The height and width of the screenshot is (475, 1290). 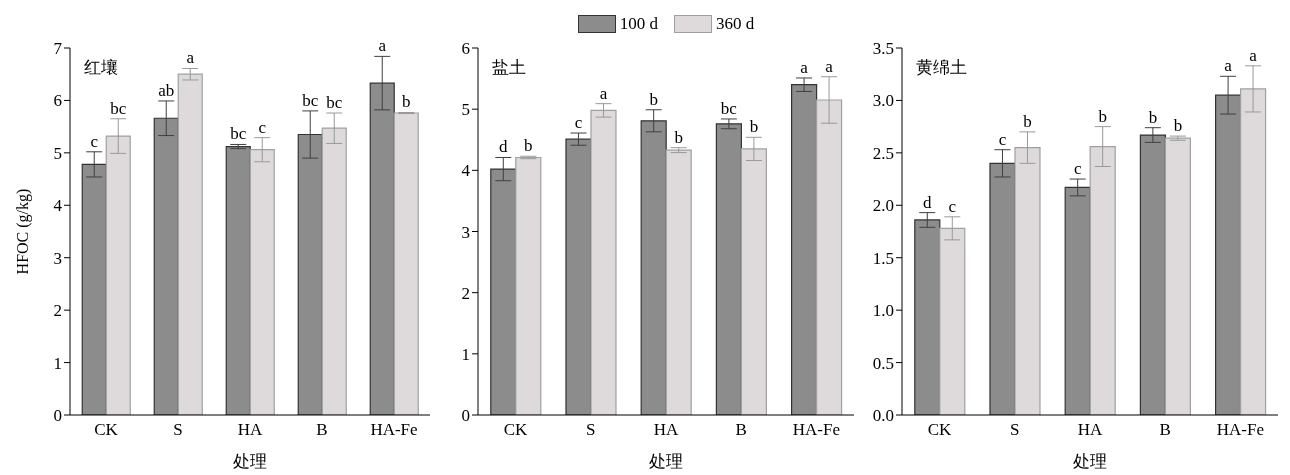 What do you see at coordinates (58, 49) in the screenshot?
I see `y-tick-label: 7` at bounding box center [58, 49].